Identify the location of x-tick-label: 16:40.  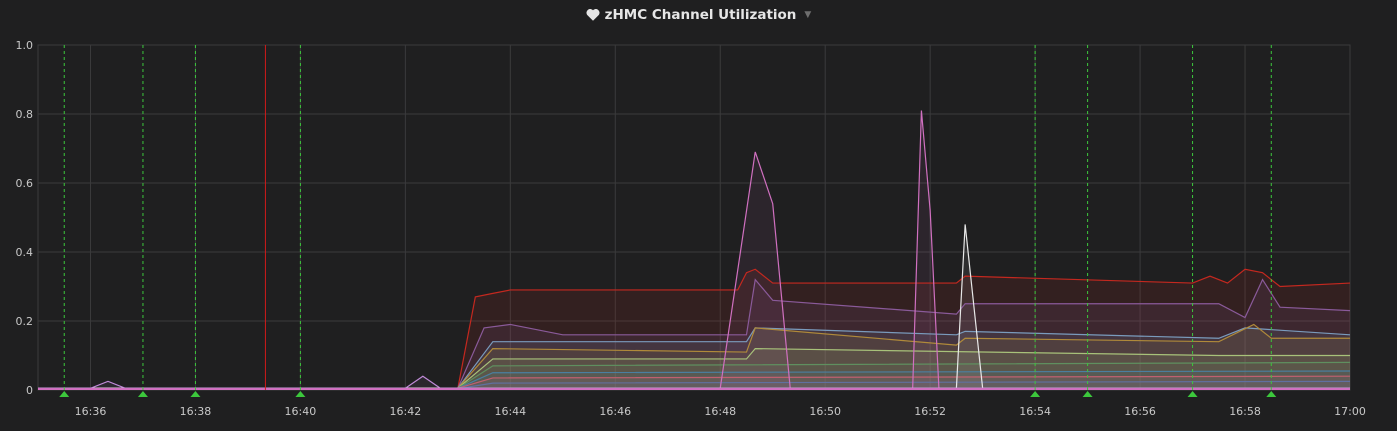
(301, 411).